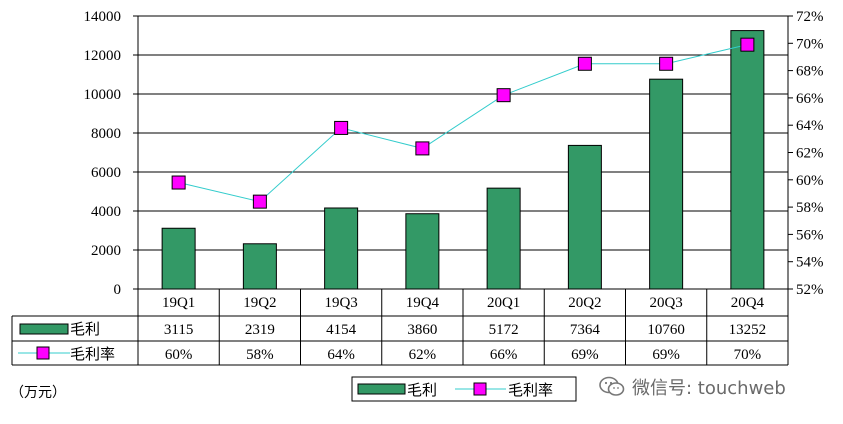 This screenshot has width=843, height=424. Describe the element at coordinates (810, 99) in the screenshot. I see `right-tick-label: 66%` at that location.